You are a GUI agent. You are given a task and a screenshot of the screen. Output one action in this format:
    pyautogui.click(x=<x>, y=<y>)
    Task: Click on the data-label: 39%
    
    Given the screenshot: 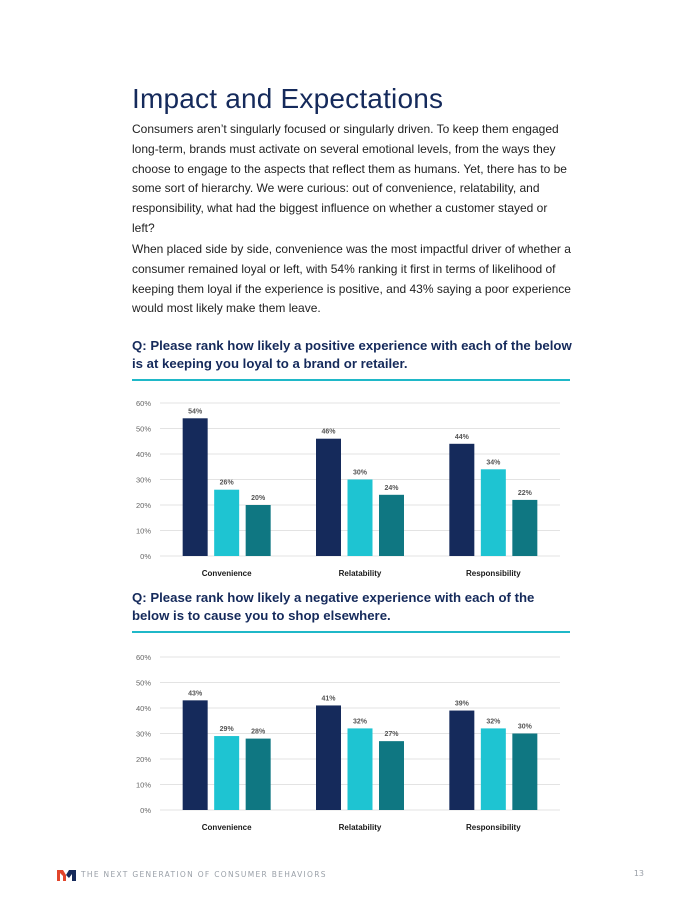 What is the action you would take?
    pyautogui.click(x=462, y=704)
    